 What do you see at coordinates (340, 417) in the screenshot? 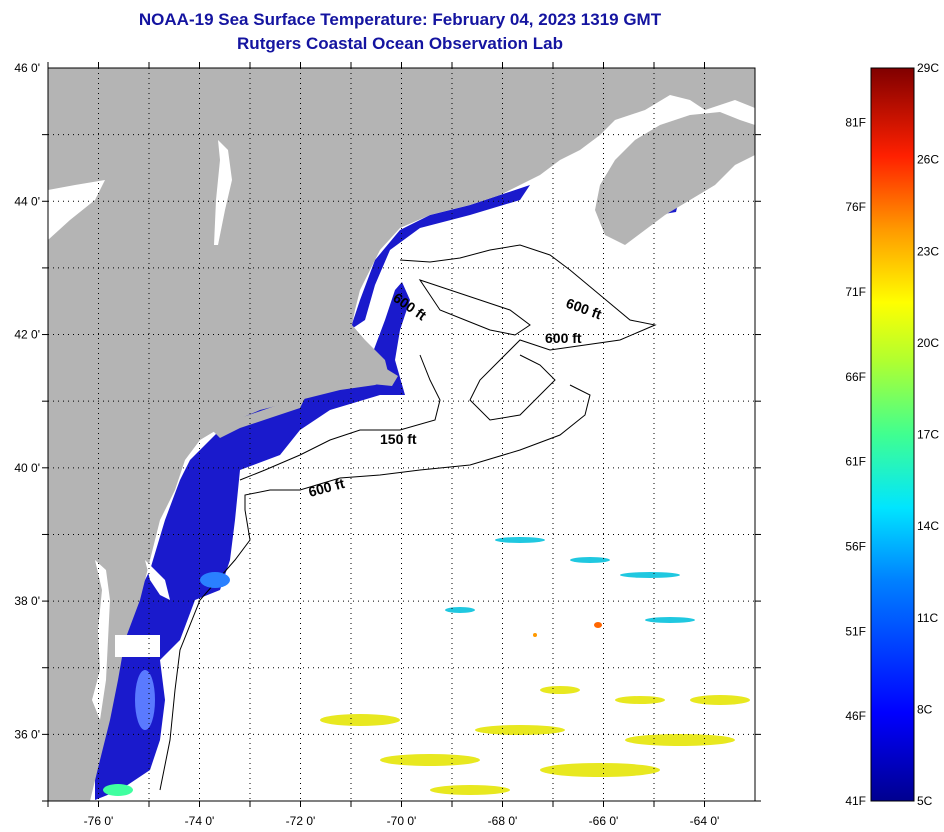
I see `contour-150ft` at bounding box center [340, 417].